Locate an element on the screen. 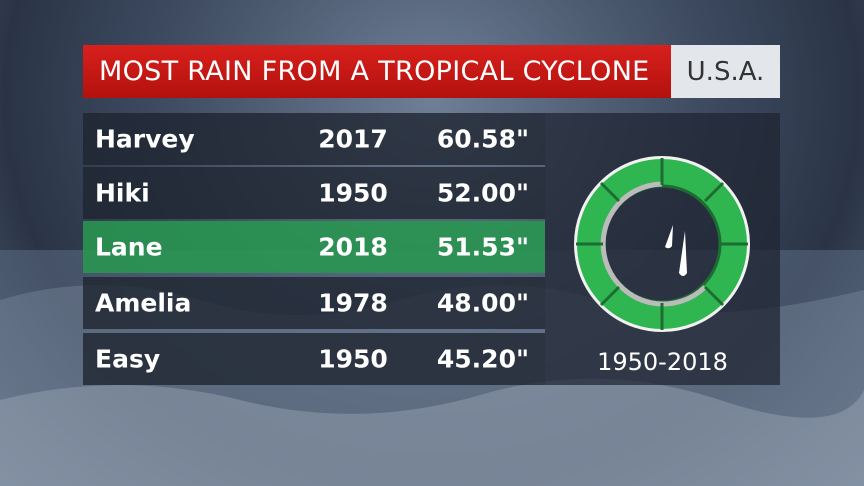  table-row: Easy 1950 45.20" is located at coordinates (314, 359).